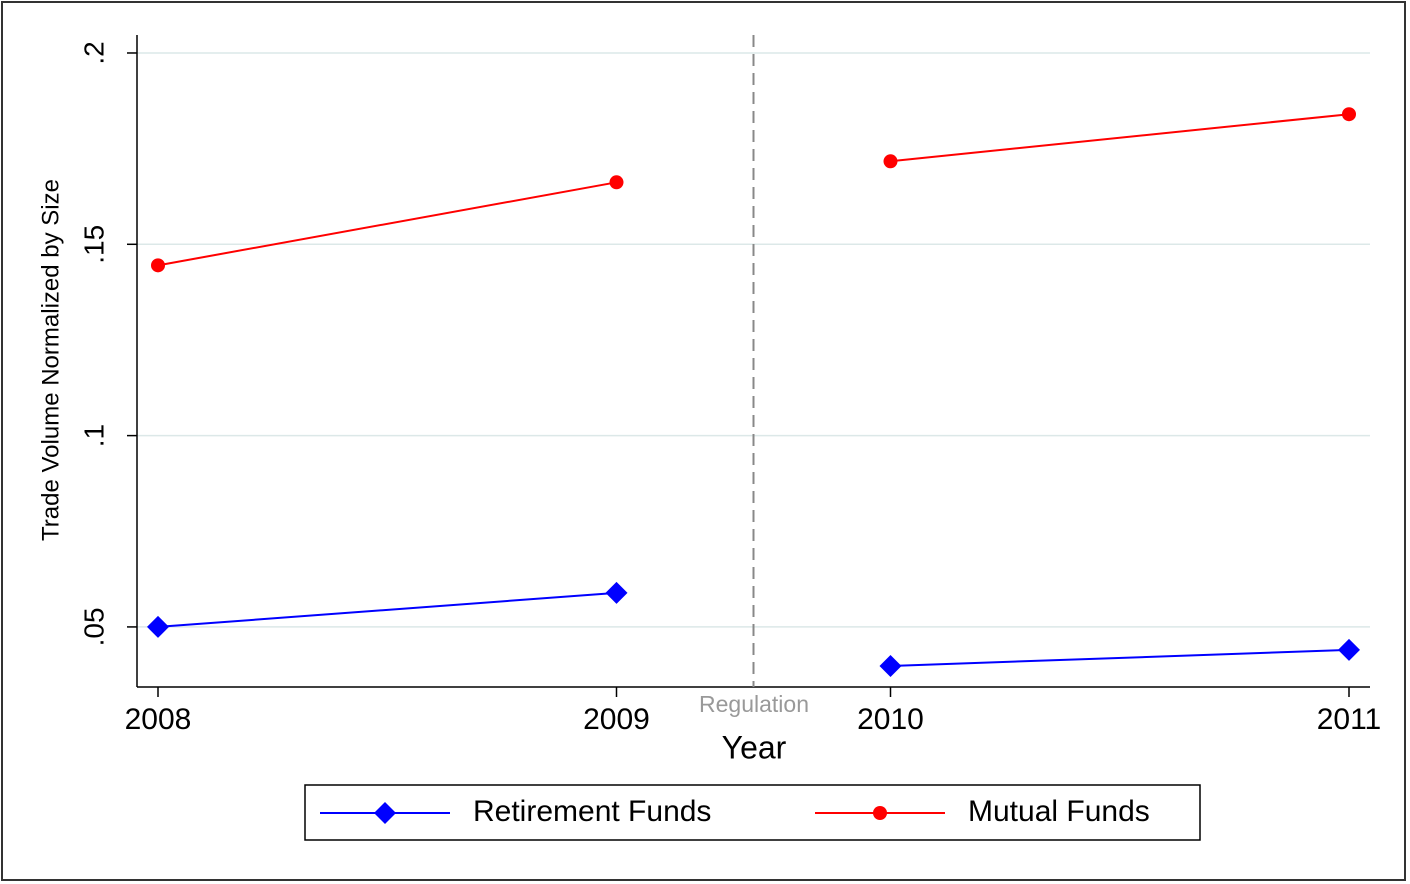 Image resolution: width=1410 pixels, height=884 pixels. I want to click on y-tick-label: .2, so click(93, 52).